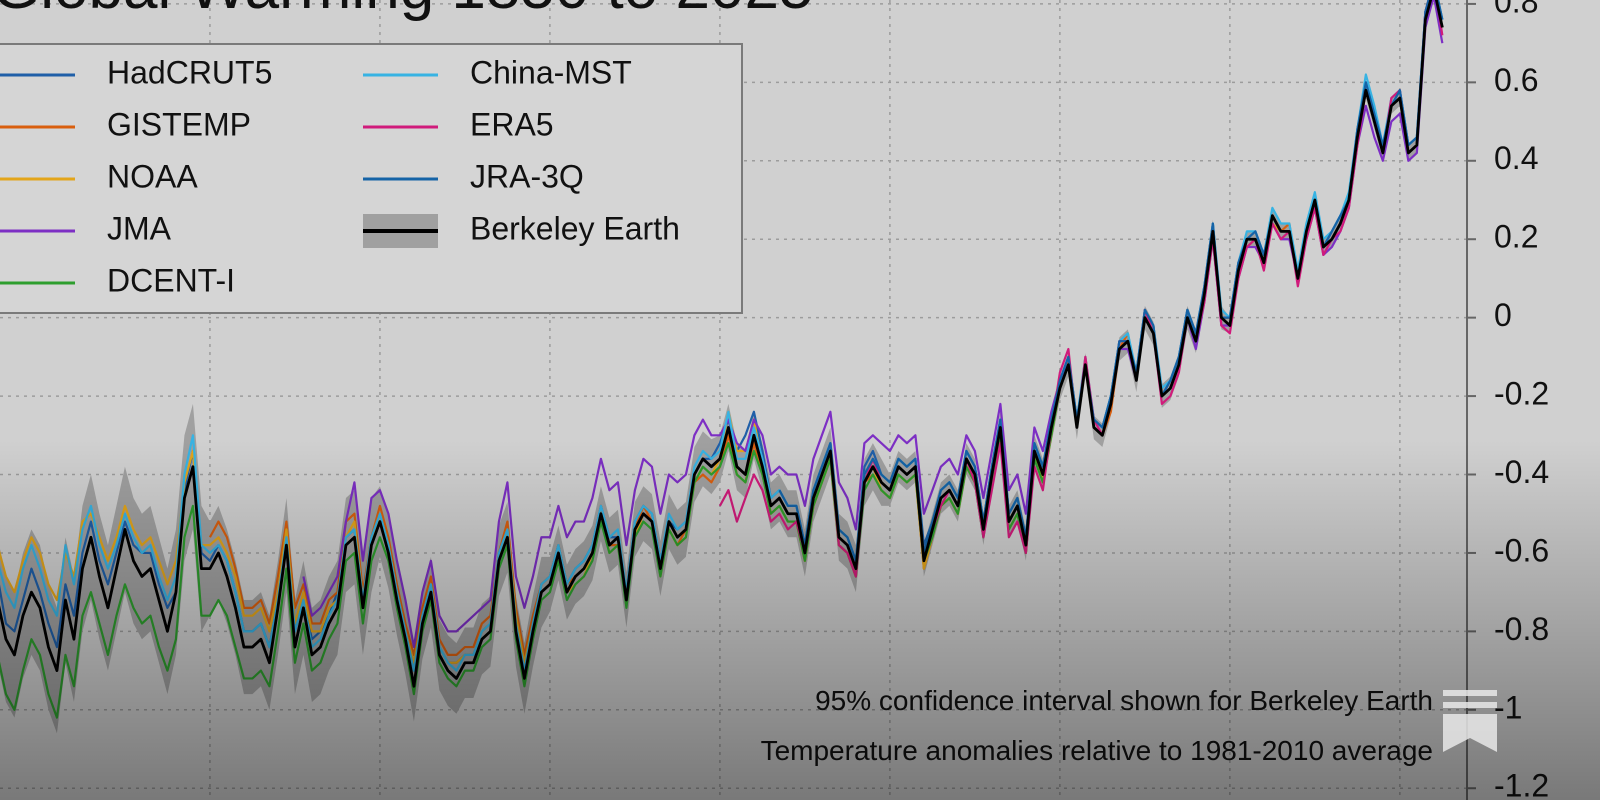 This screenshot has width=1600, height=800. What do you see at coordinates (1516, 9) in the screenshot?
I see `y-tick-label: 0.8` at bounding box center [1516, 9].